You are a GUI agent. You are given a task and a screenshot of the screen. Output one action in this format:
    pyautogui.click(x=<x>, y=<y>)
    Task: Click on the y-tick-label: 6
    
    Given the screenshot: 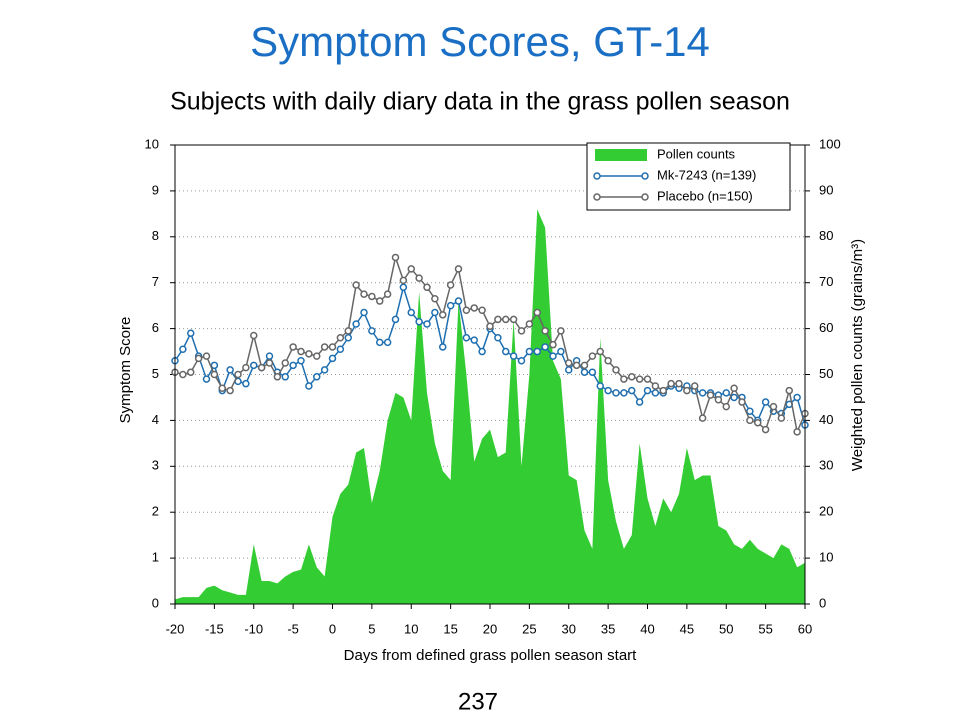 What is the action you would take?
    pyautogui.click(x=155, y=327)
    